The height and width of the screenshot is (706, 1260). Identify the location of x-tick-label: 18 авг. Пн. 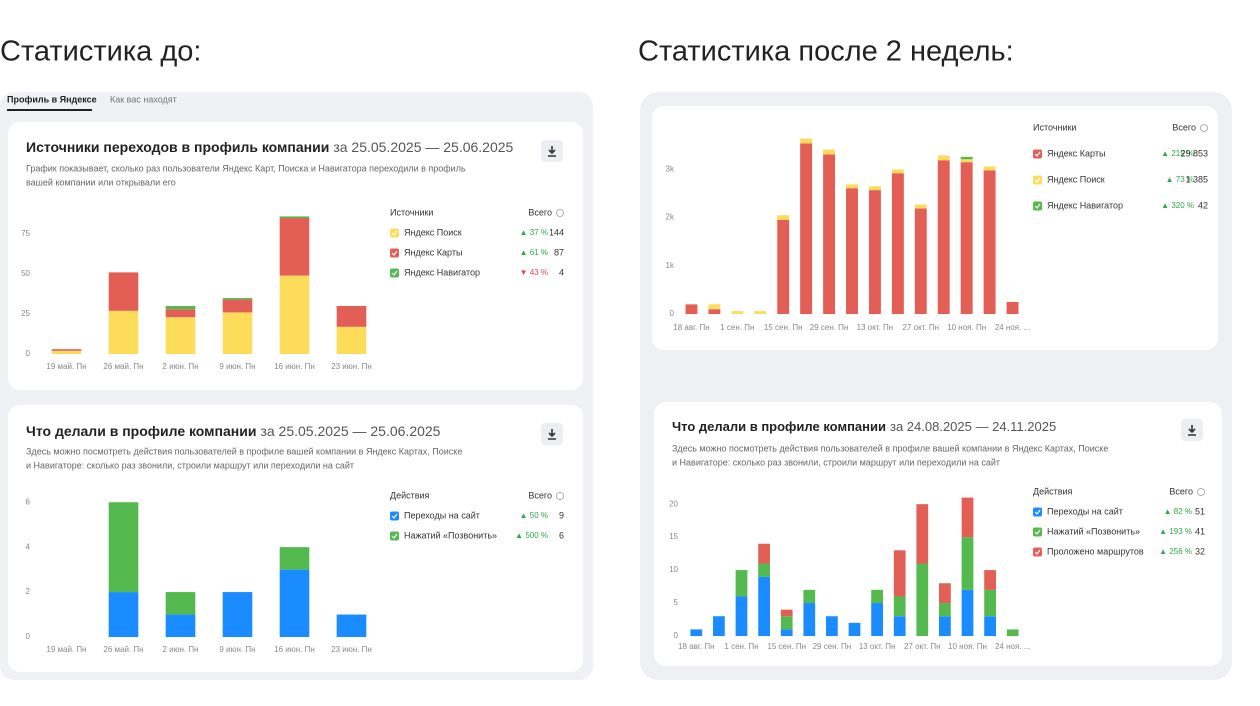
(696, 646).